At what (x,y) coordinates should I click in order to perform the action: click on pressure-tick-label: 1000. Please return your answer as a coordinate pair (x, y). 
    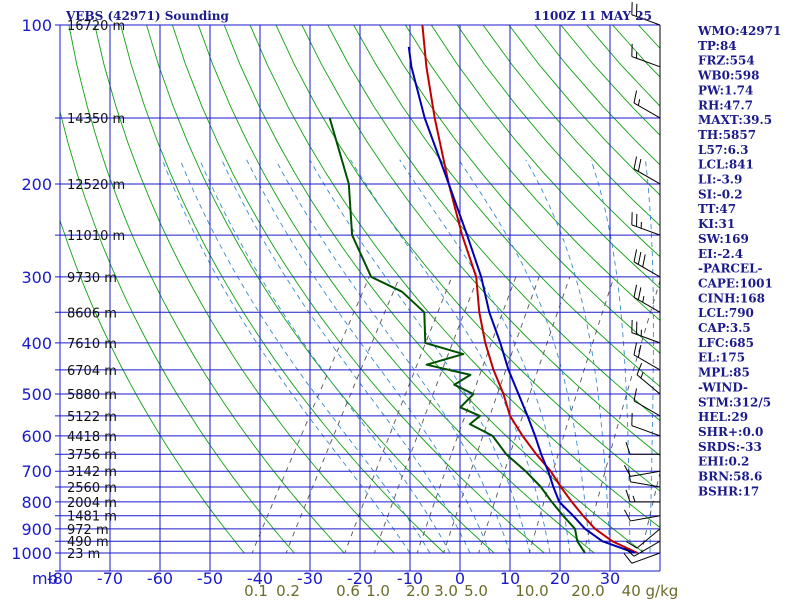
    Looking at the image, I should click on (31, 553).